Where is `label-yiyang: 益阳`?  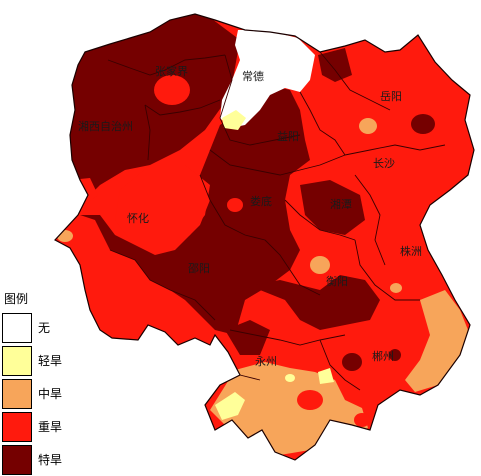 label-yiyang: 益阳 is located at coordinates (288, 136).